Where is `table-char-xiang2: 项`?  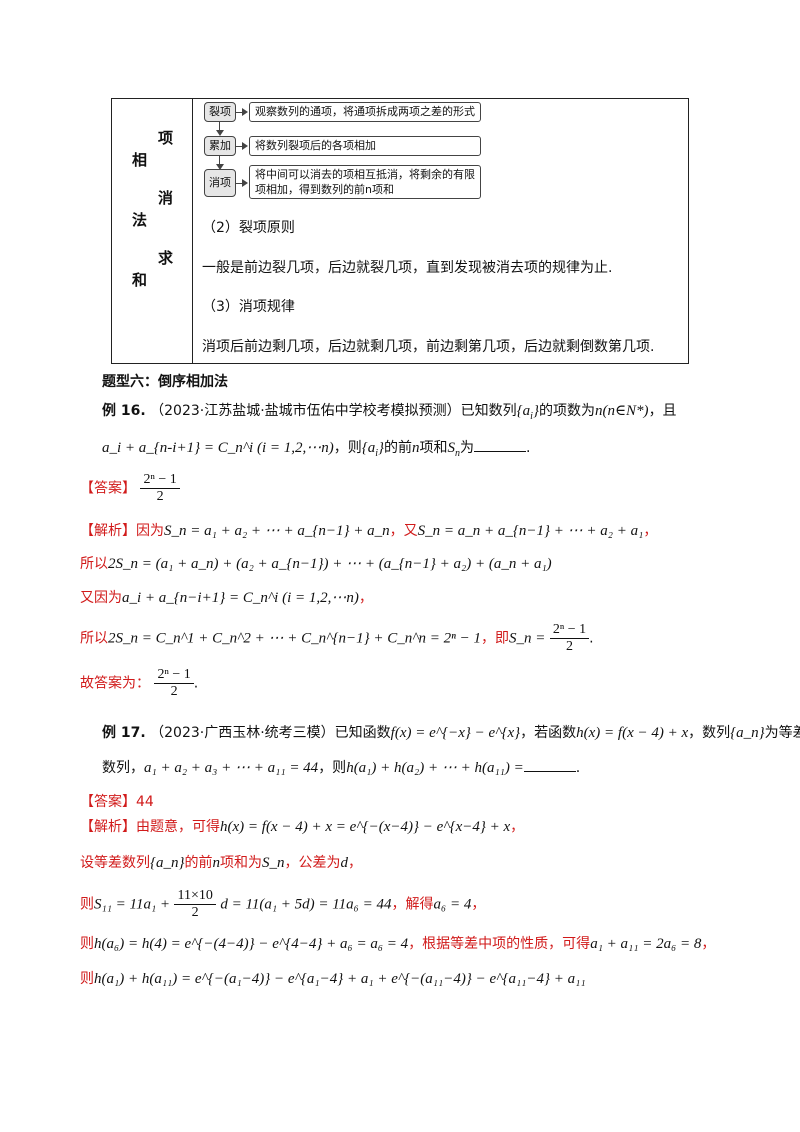 table-char-xiang2: 项 is located at coordinates (166, 138).